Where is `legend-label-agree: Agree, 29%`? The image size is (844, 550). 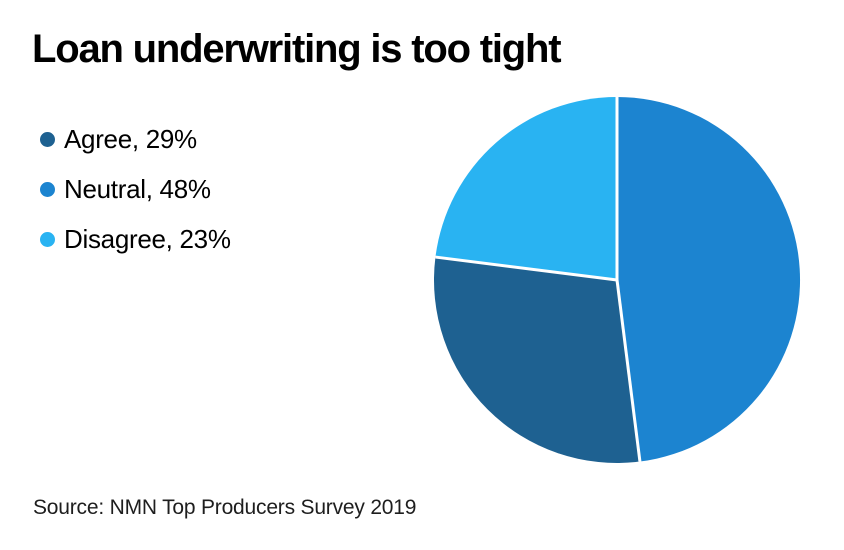 legend-label-agree: Agree, 29% is located at coordinates (130, 138).